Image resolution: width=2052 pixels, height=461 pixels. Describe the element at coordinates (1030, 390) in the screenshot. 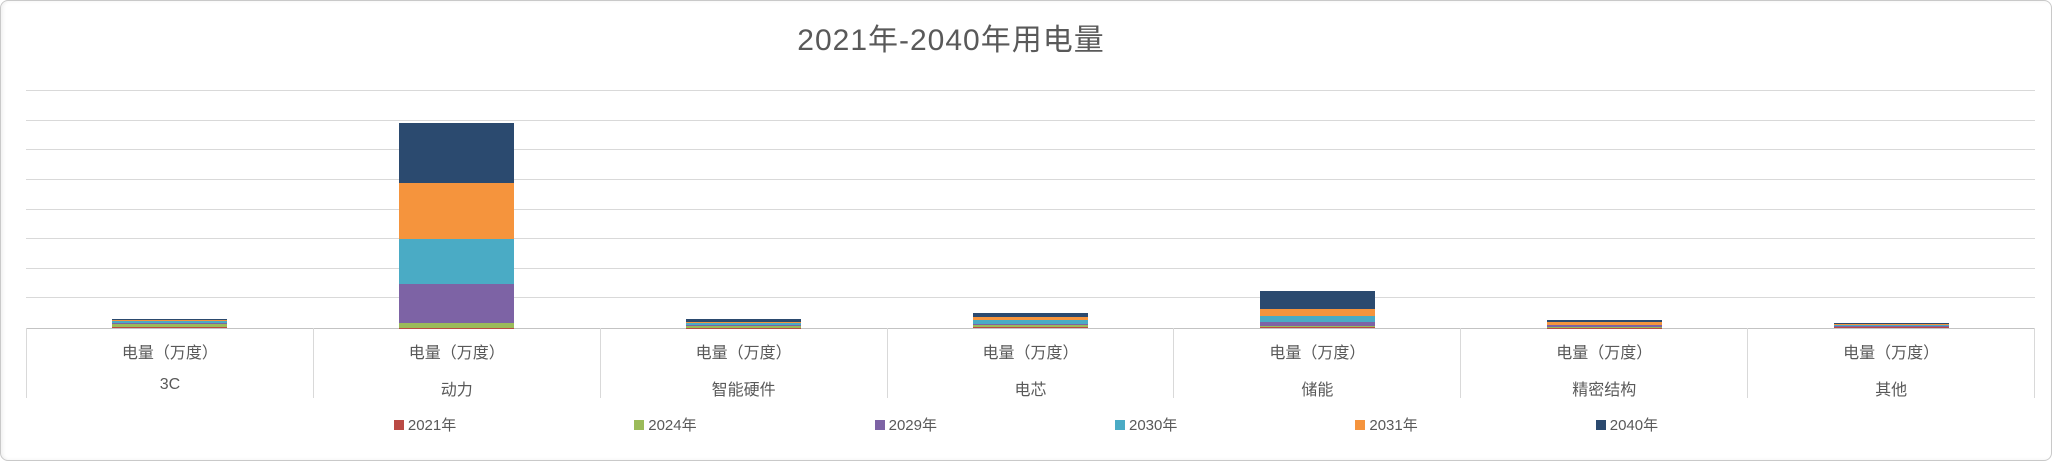

I see `category-name-label: 电芯` at that location.